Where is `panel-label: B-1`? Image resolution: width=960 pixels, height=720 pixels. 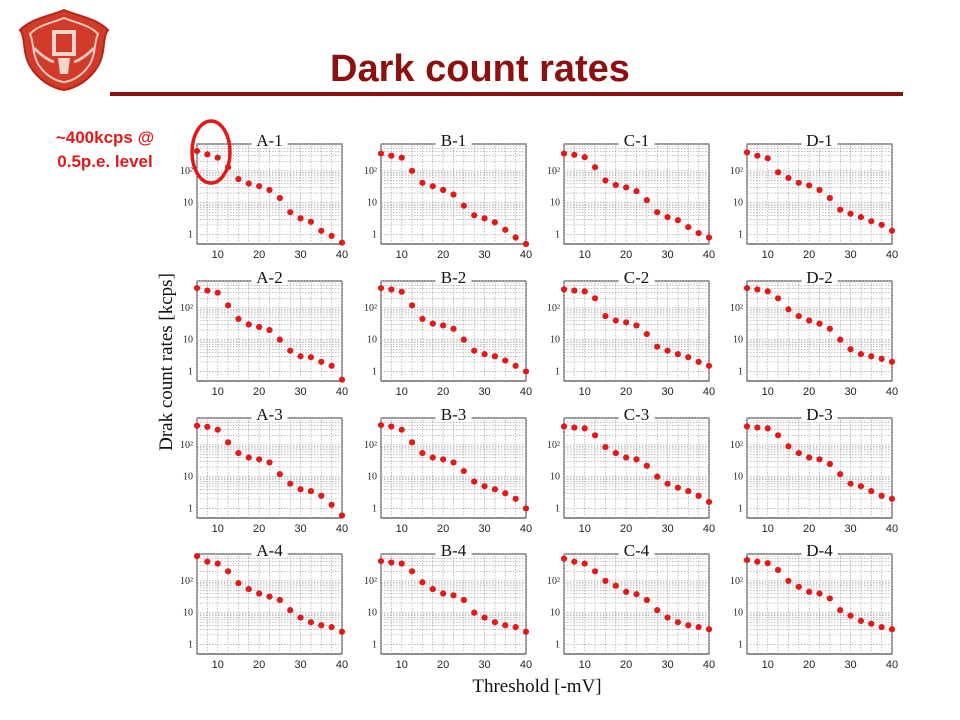 panel-label: B-1 is located at coordinates (454, 140).